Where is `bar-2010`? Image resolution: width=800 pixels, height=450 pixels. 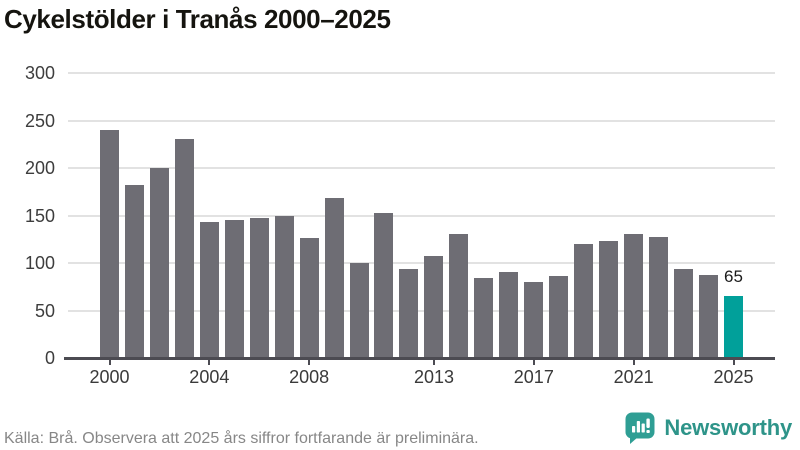 bar-2010 is located at coordinates (359, 310).